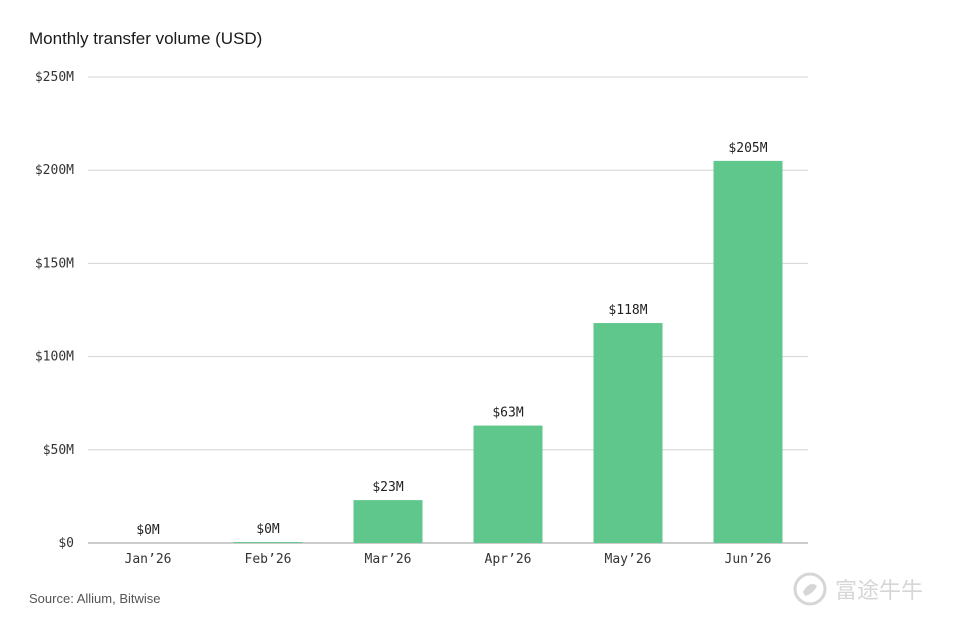 The image size is (973, 625). Describe the element at coordinates (879, 591) in the screenshot. I see `watermark-text: 富途牛牛` at that location.